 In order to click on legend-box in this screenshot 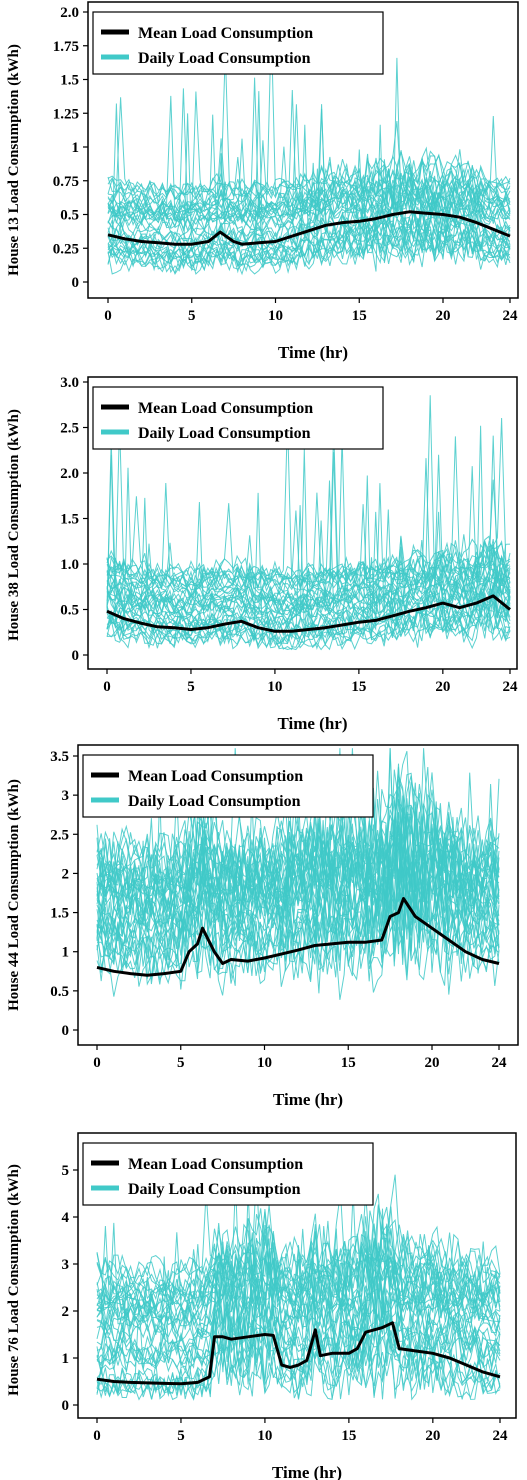, I will do `click(238, 43)`.